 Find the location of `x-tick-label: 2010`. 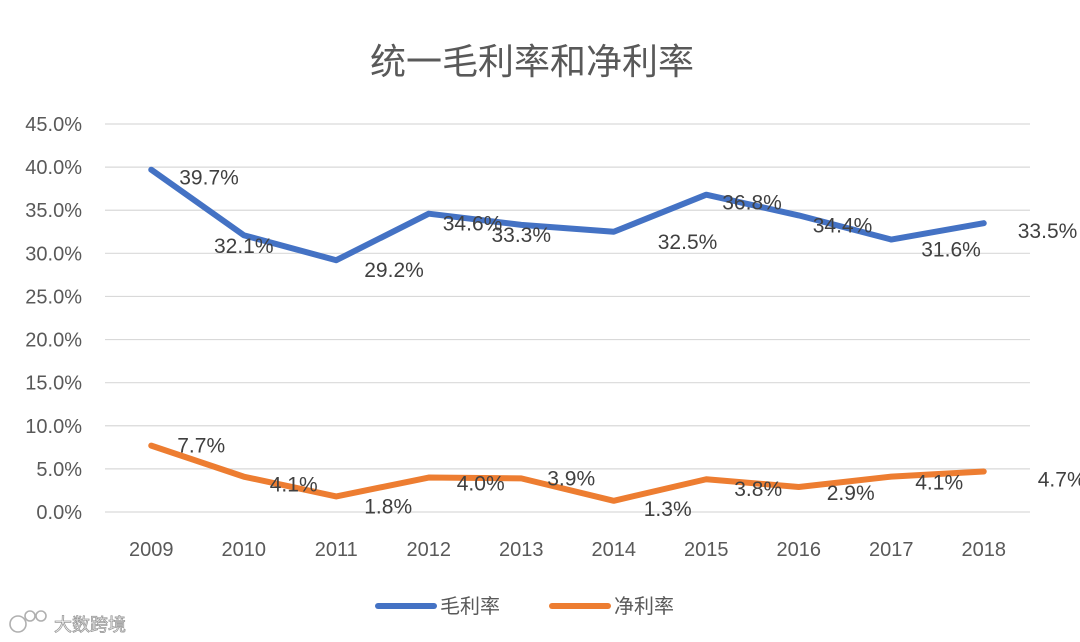

x-tick-label: 2010 is located at coordinates (244, 550).